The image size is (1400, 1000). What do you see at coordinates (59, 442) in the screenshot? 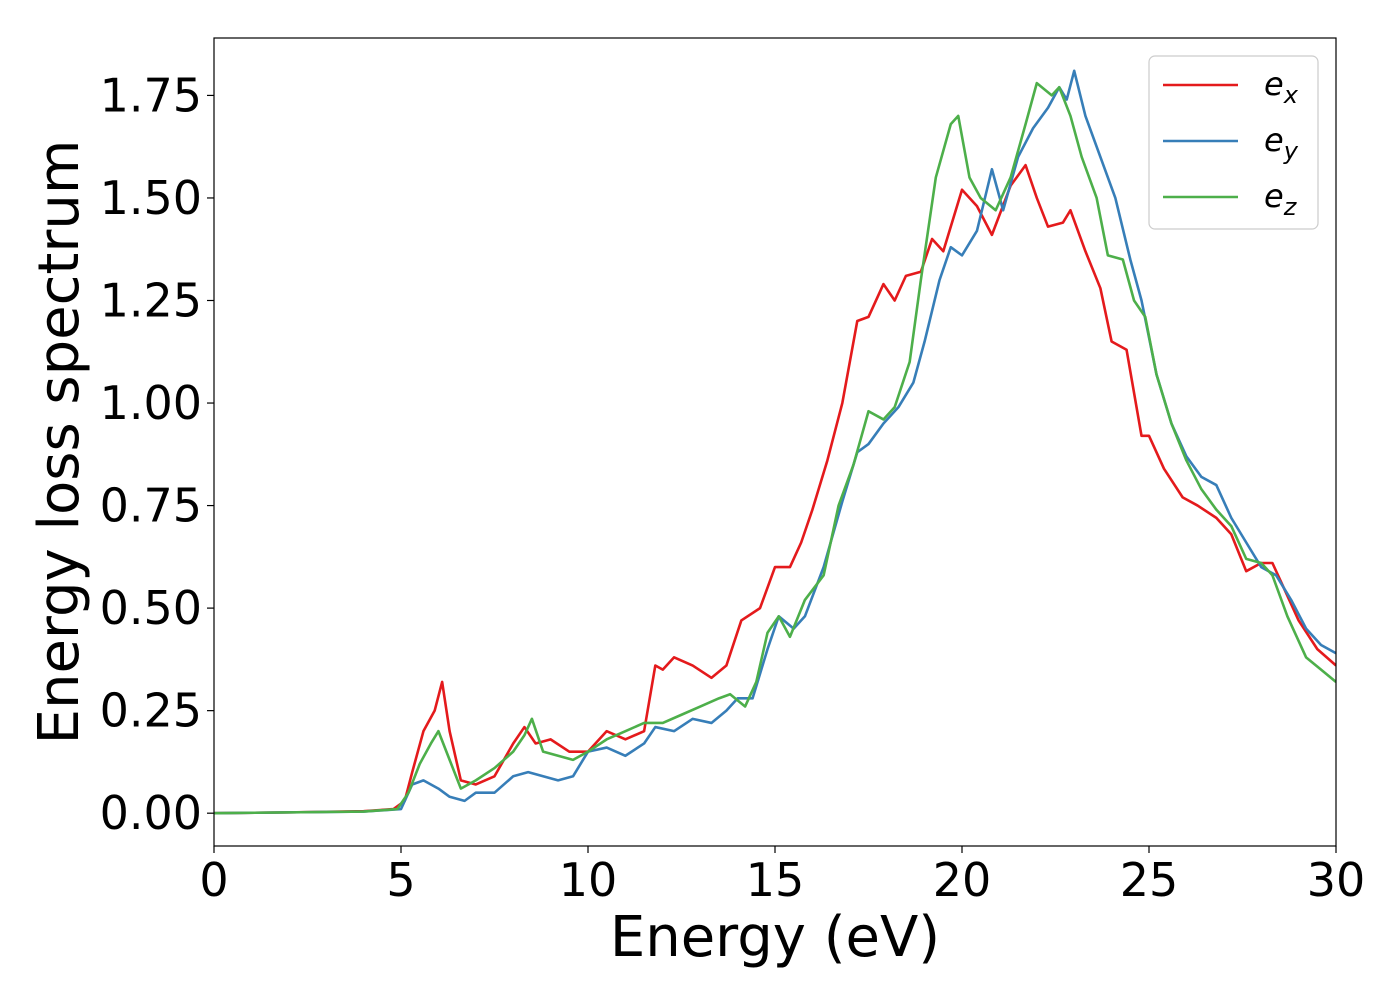
I see `y-axis-label: Energy loss spectrum` at bounding box center [59, 442].